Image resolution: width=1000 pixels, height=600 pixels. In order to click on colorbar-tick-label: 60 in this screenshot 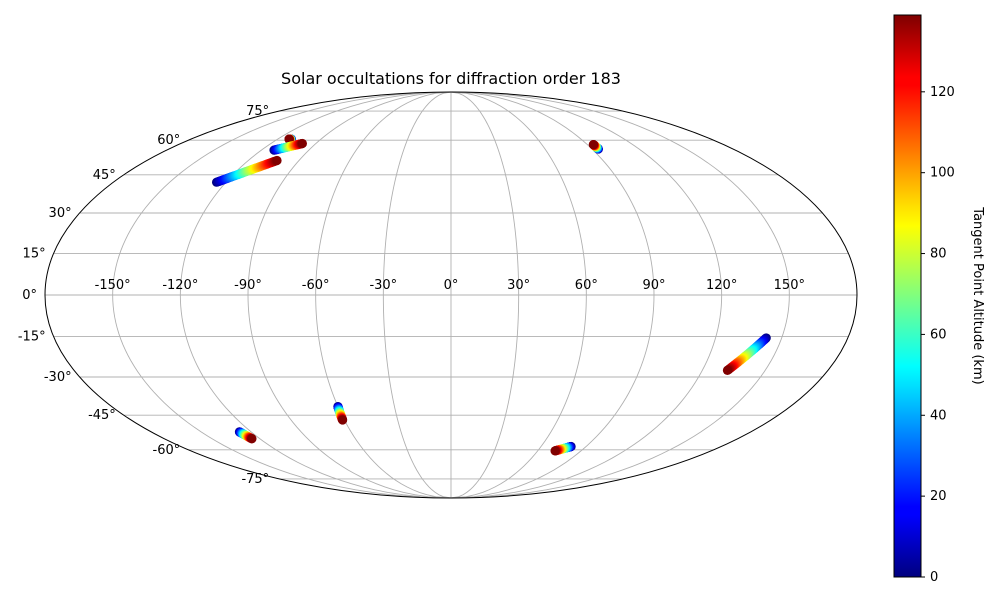, I will do `click(938, 334)`.